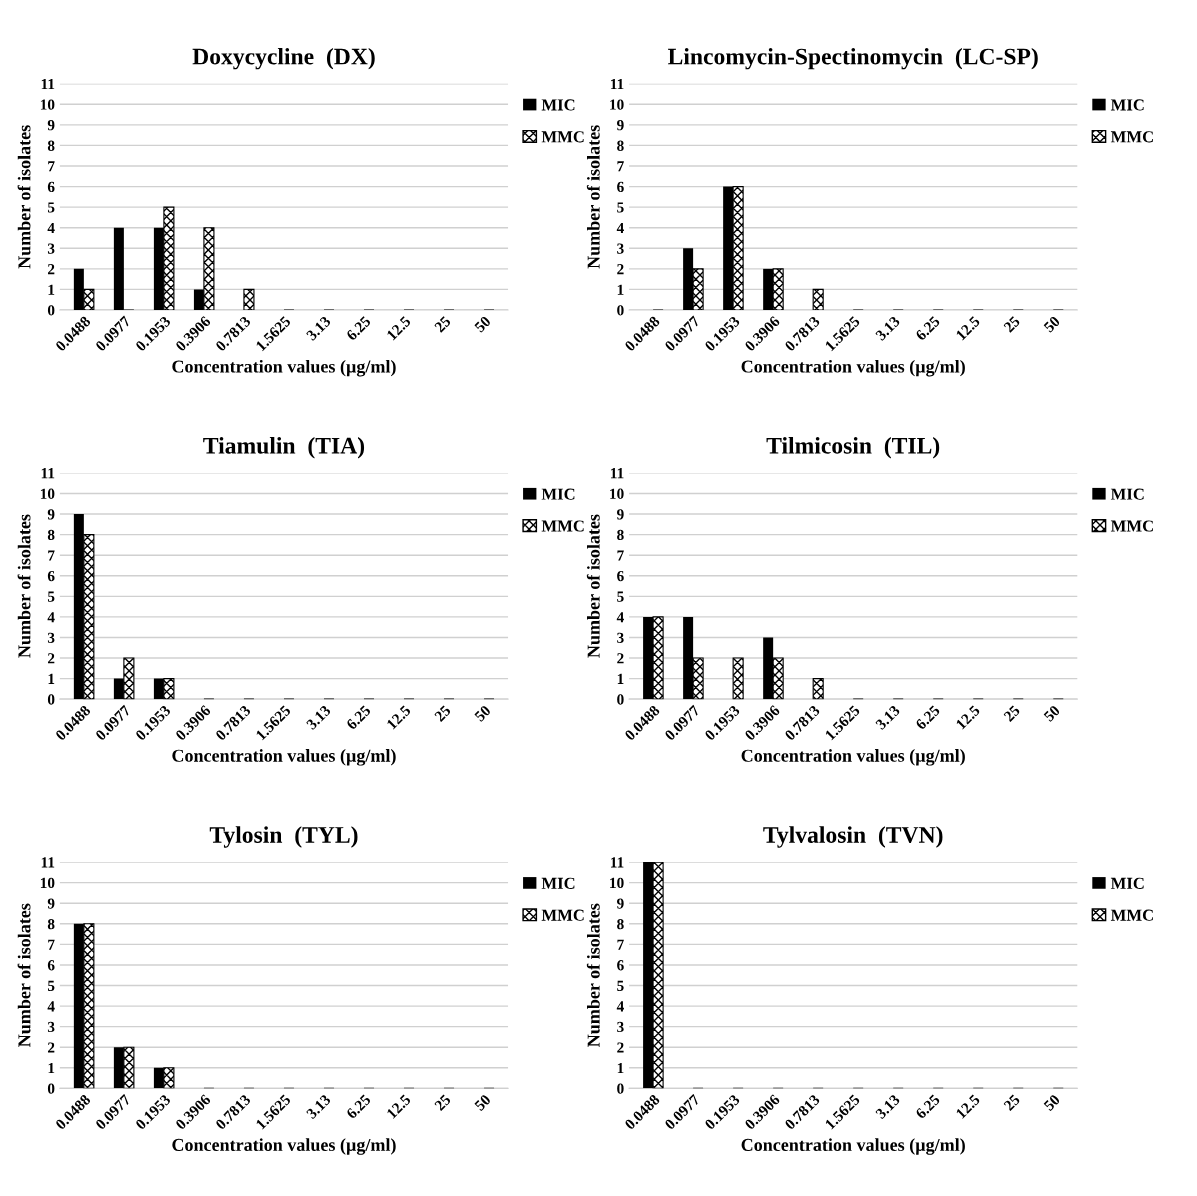  What do you see at coordinates (284, 448) in the screenshot?
I see `chart-title: Tiamulin (TIA)` at bounding box center [284, 448].